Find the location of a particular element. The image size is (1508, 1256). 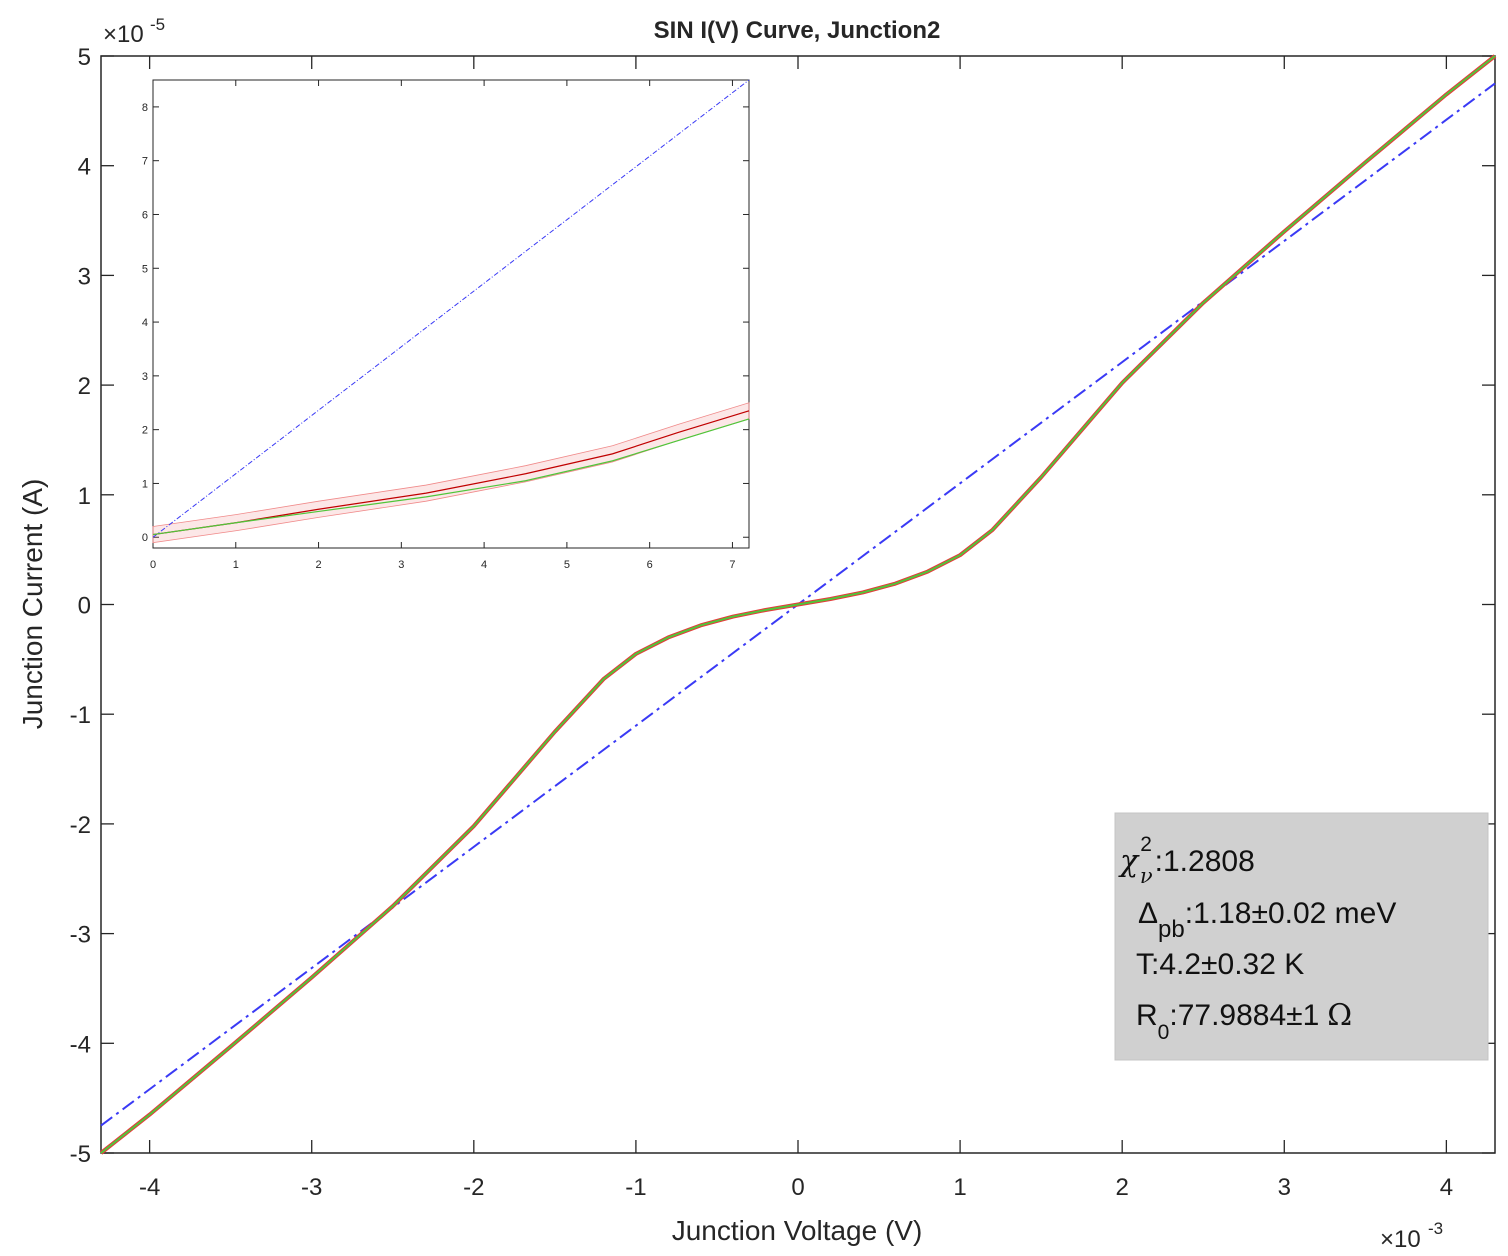

inset-y-tick-label: 3 is located at coordinates (145, 377).